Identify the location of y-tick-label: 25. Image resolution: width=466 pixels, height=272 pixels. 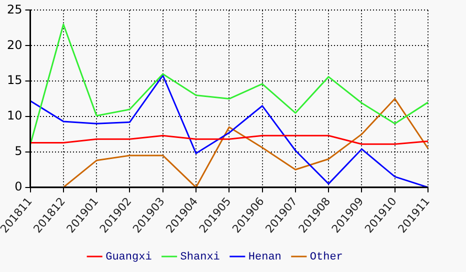
(14, 9).